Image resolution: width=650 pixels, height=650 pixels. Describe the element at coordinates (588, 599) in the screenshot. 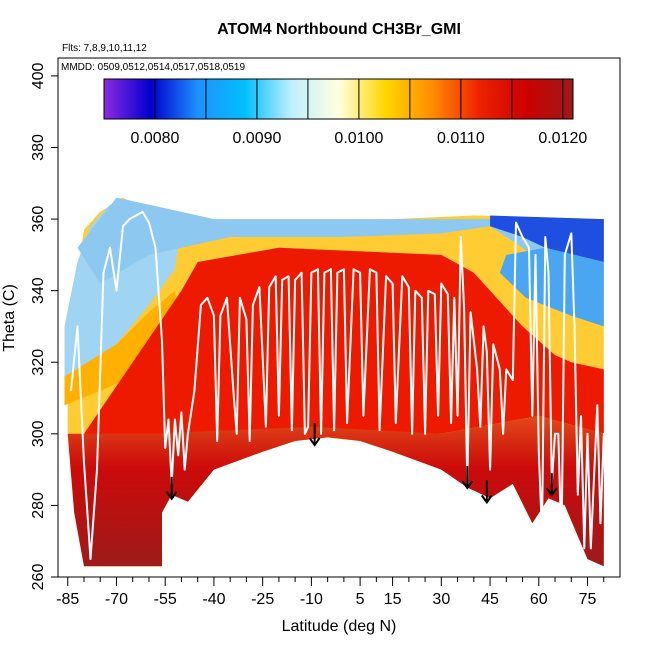

I see `x-tick-label: 75` at that location.